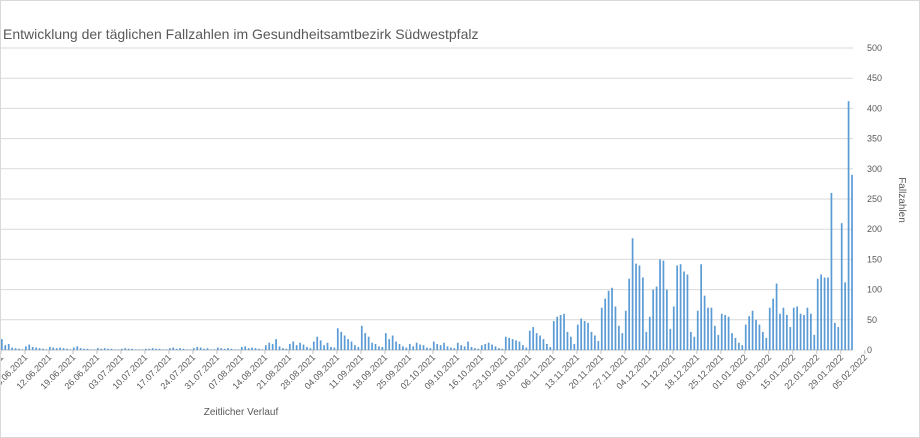 The width and height of the screenshot is (920, 438). What do you see at coordinates (869, 350) in the screenshot?
I see `y-tick-label: 0` at bounding box center [869, 350].